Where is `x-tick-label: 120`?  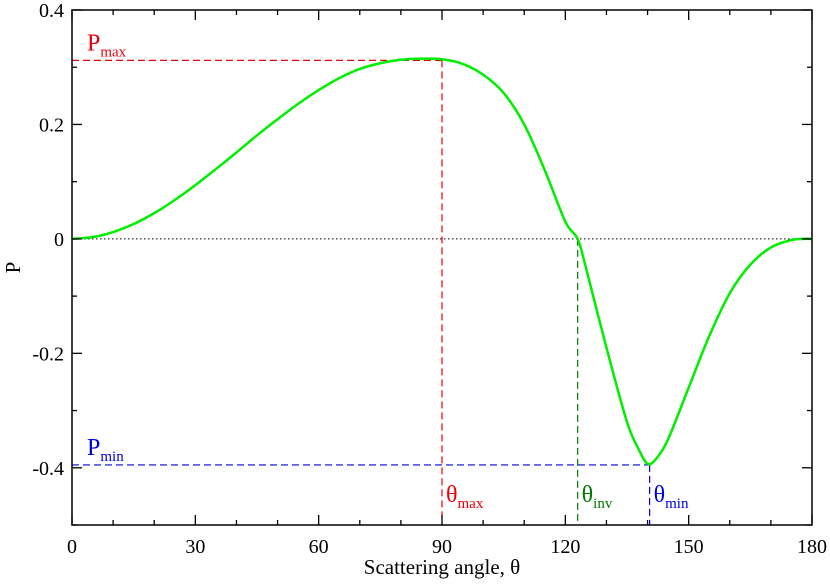
x-tick-label: 120 is located at coordinates (565, 547).